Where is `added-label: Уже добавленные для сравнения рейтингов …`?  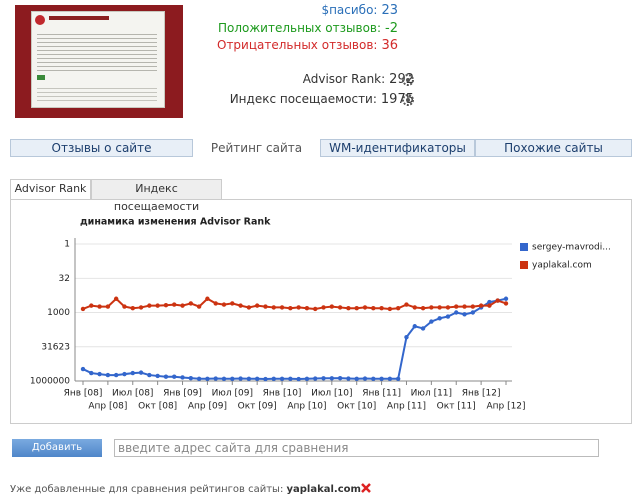
added-label: Уже добавленные для сравнения рейтингов … is located at coordinates (147, 489).